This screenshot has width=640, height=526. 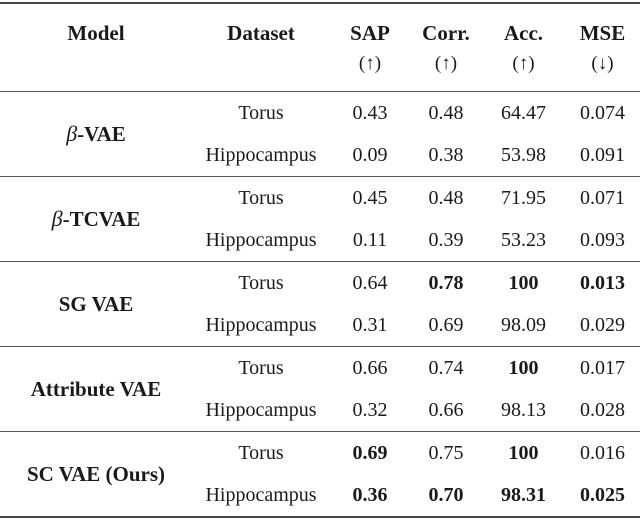 I want to click on acc-value: 53.98, so click(x=523, y=154).